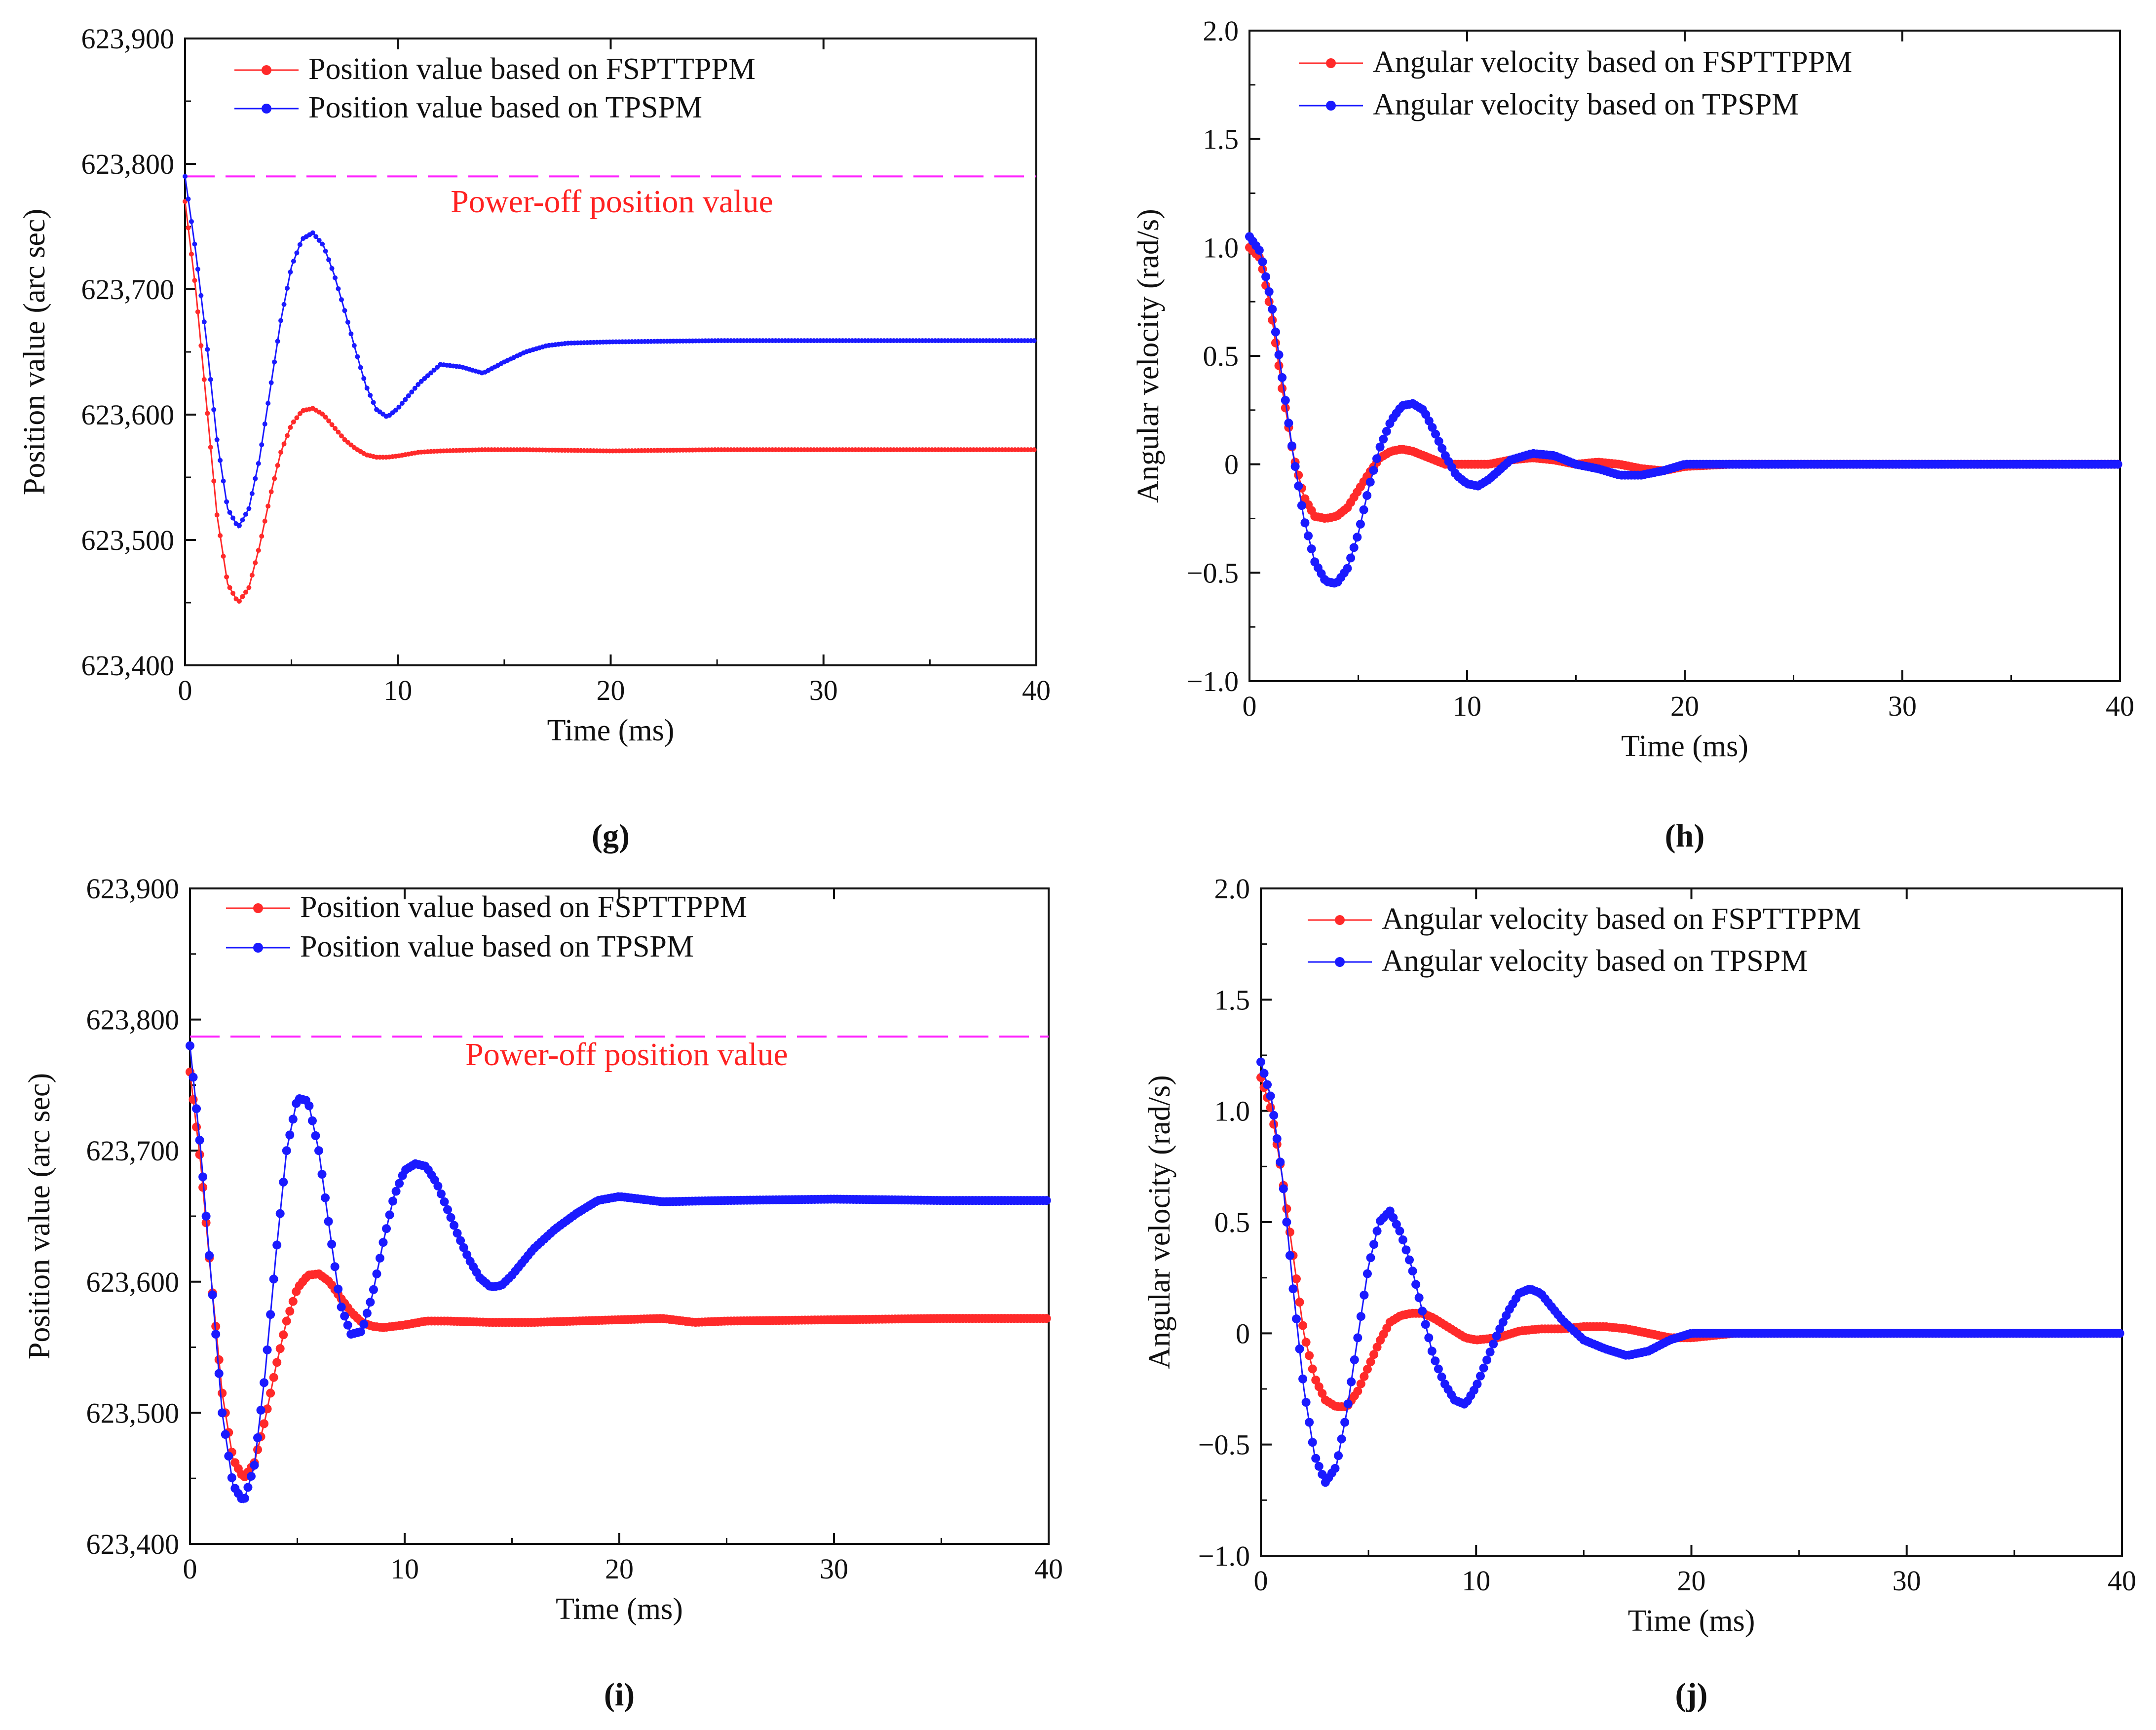 The height and width of the screenshot is (1730, 2156). What do you see at coordinates (1243, 1333) in the screenshot?
I see `y-tick-label: 0` at bounding box center [1243, 1333].